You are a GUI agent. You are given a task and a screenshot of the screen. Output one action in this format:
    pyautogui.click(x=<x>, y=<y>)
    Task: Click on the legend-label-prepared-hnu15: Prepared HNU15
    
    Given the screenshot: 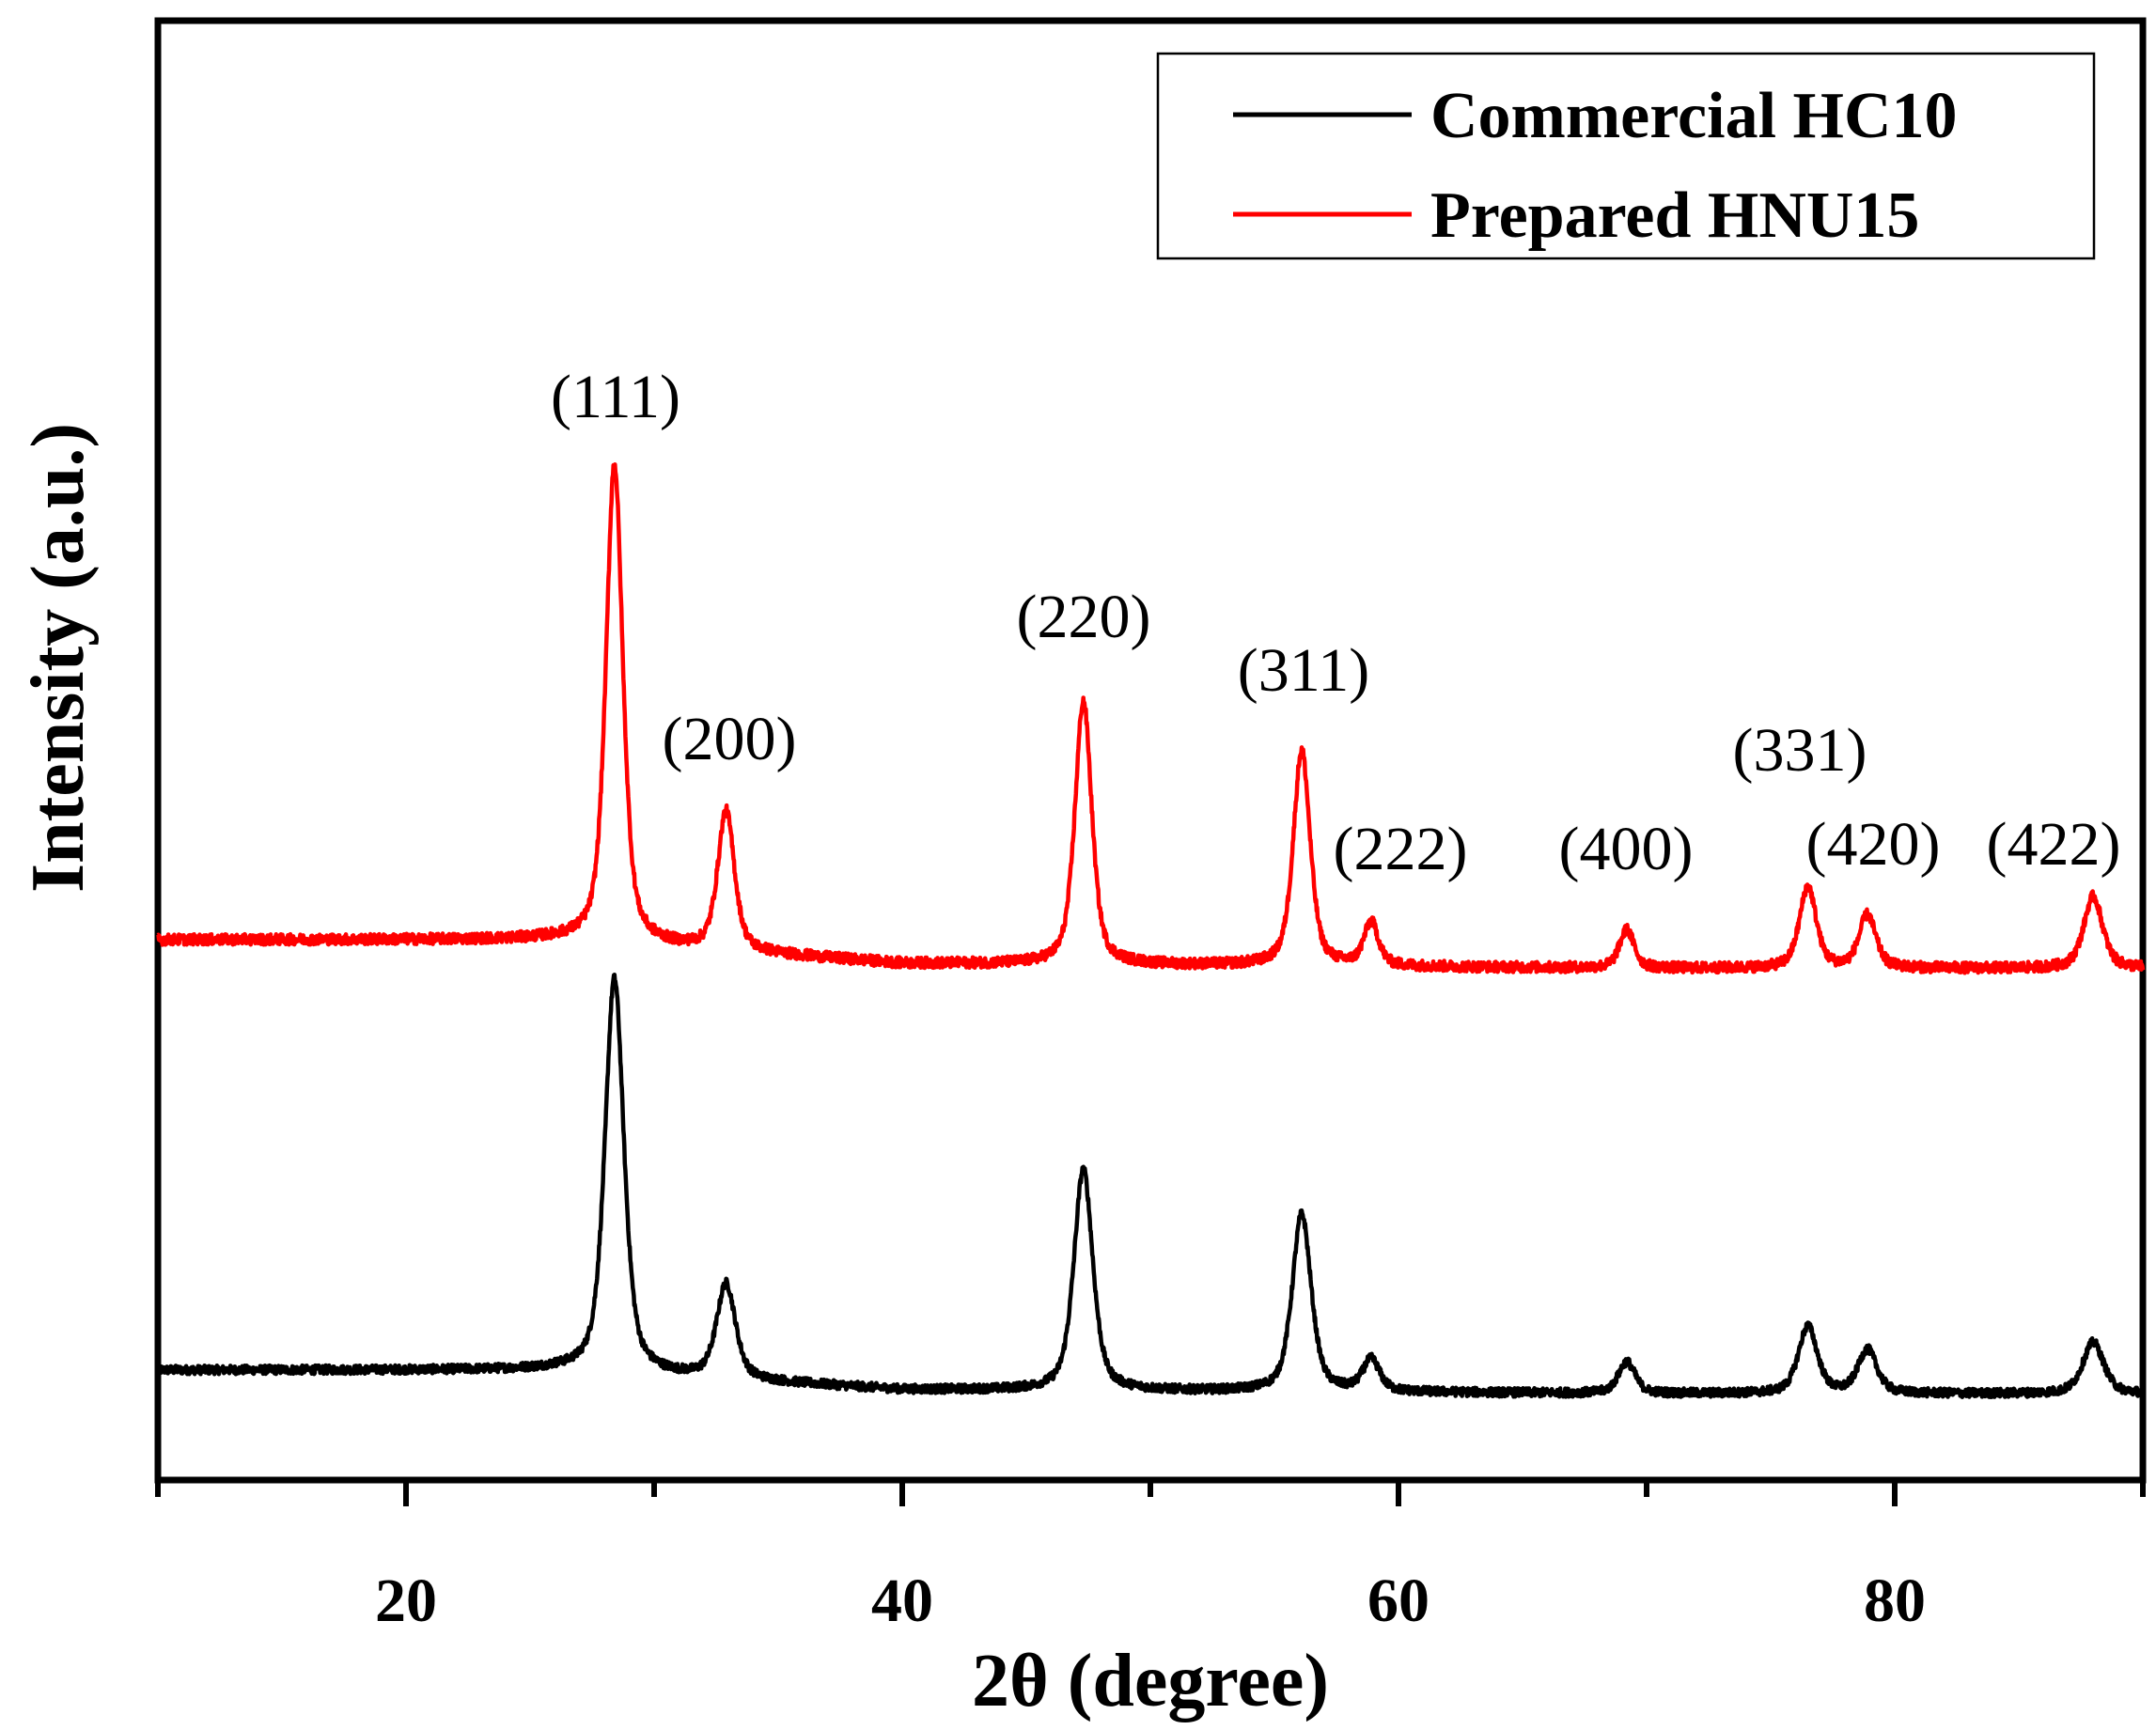 What is the action you would take?
    pyautogui.click(x=1674, y=215)
    